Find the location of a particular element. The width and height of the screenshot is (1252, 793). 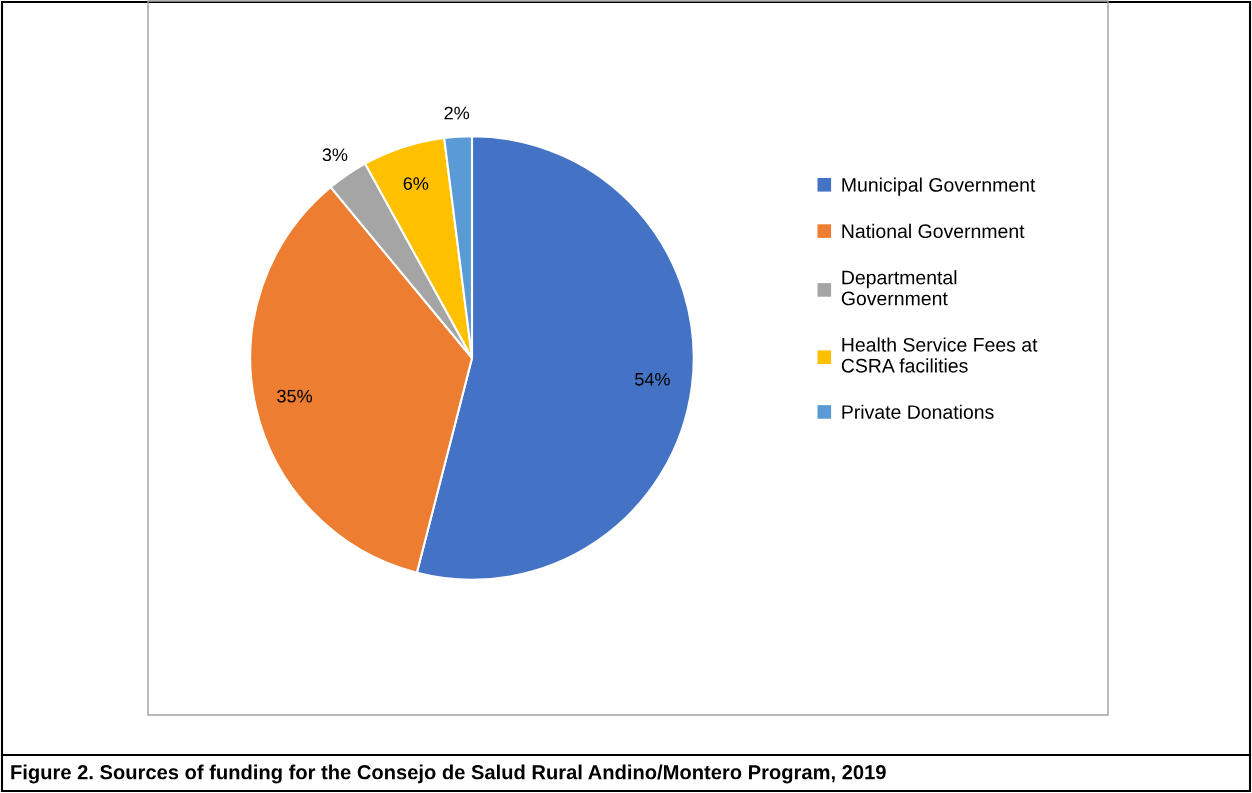

data-label: 6% is located at coordinates (416, 183).